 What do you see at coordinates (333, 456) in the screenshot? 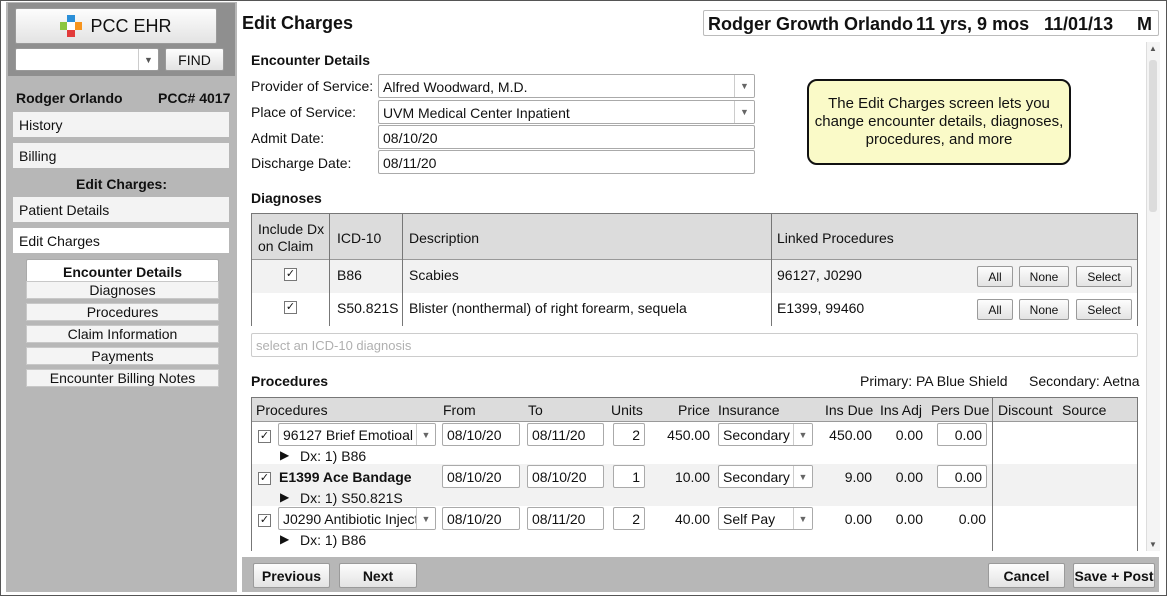
I see `procedure-dx: Dx: 1) B86` at bounding box center [333, 456].